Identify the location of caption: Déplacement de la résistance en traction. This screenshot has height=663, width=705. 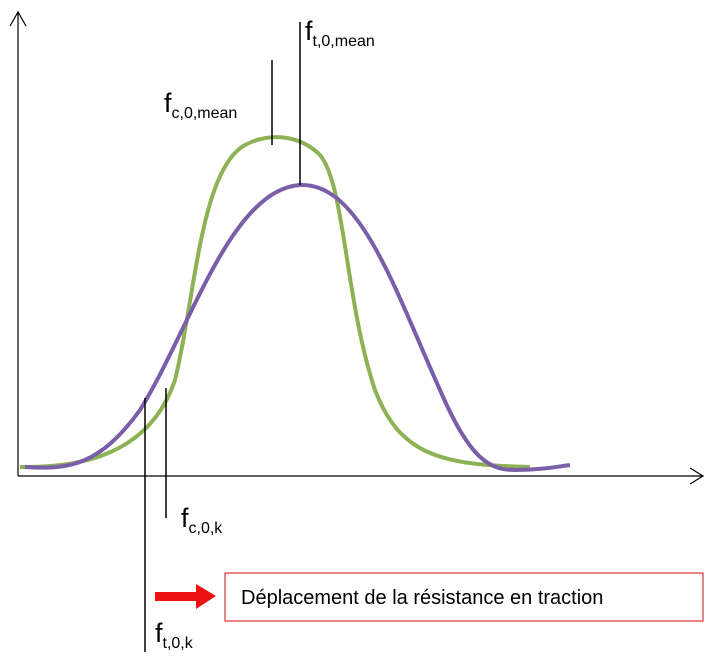
(422, 598).